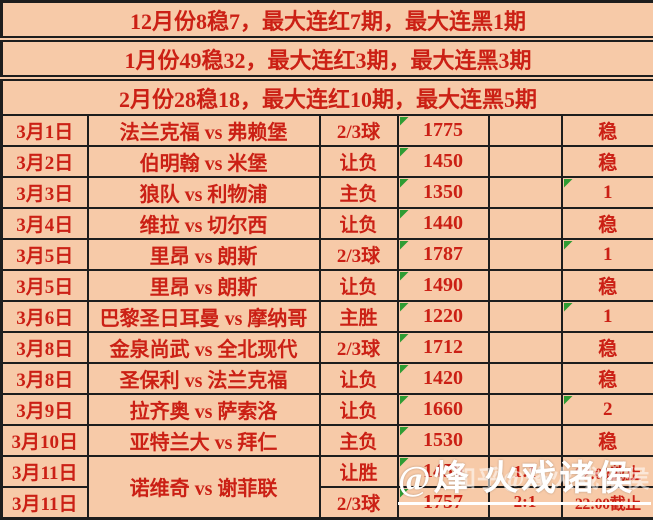  I want to click on table-row: 3月9日 拉齐奥 vs 萨索洛 让负 1660 2, so click(327, 409).